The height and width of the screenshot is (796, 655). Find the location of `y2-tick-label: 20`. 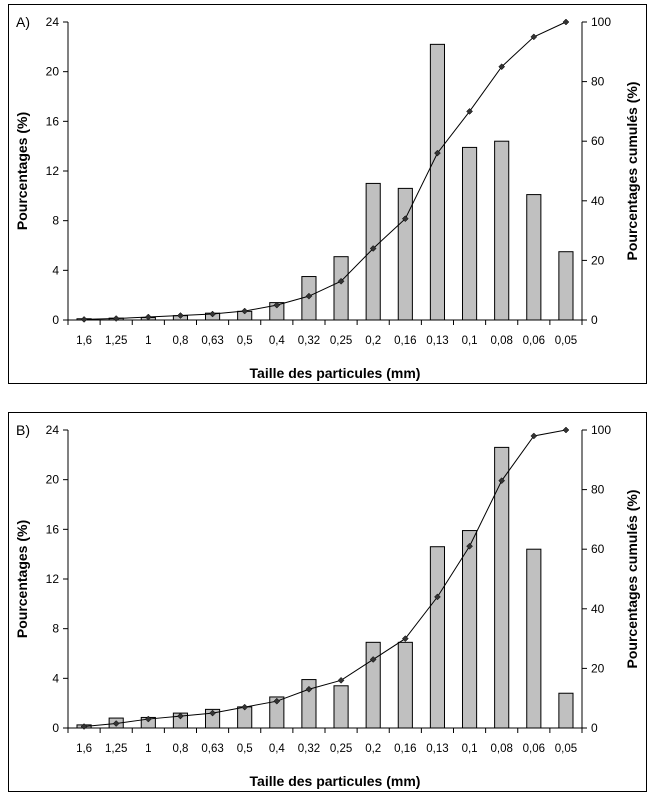

y2-tick-label: 20 is located at coordinates (598, 260).